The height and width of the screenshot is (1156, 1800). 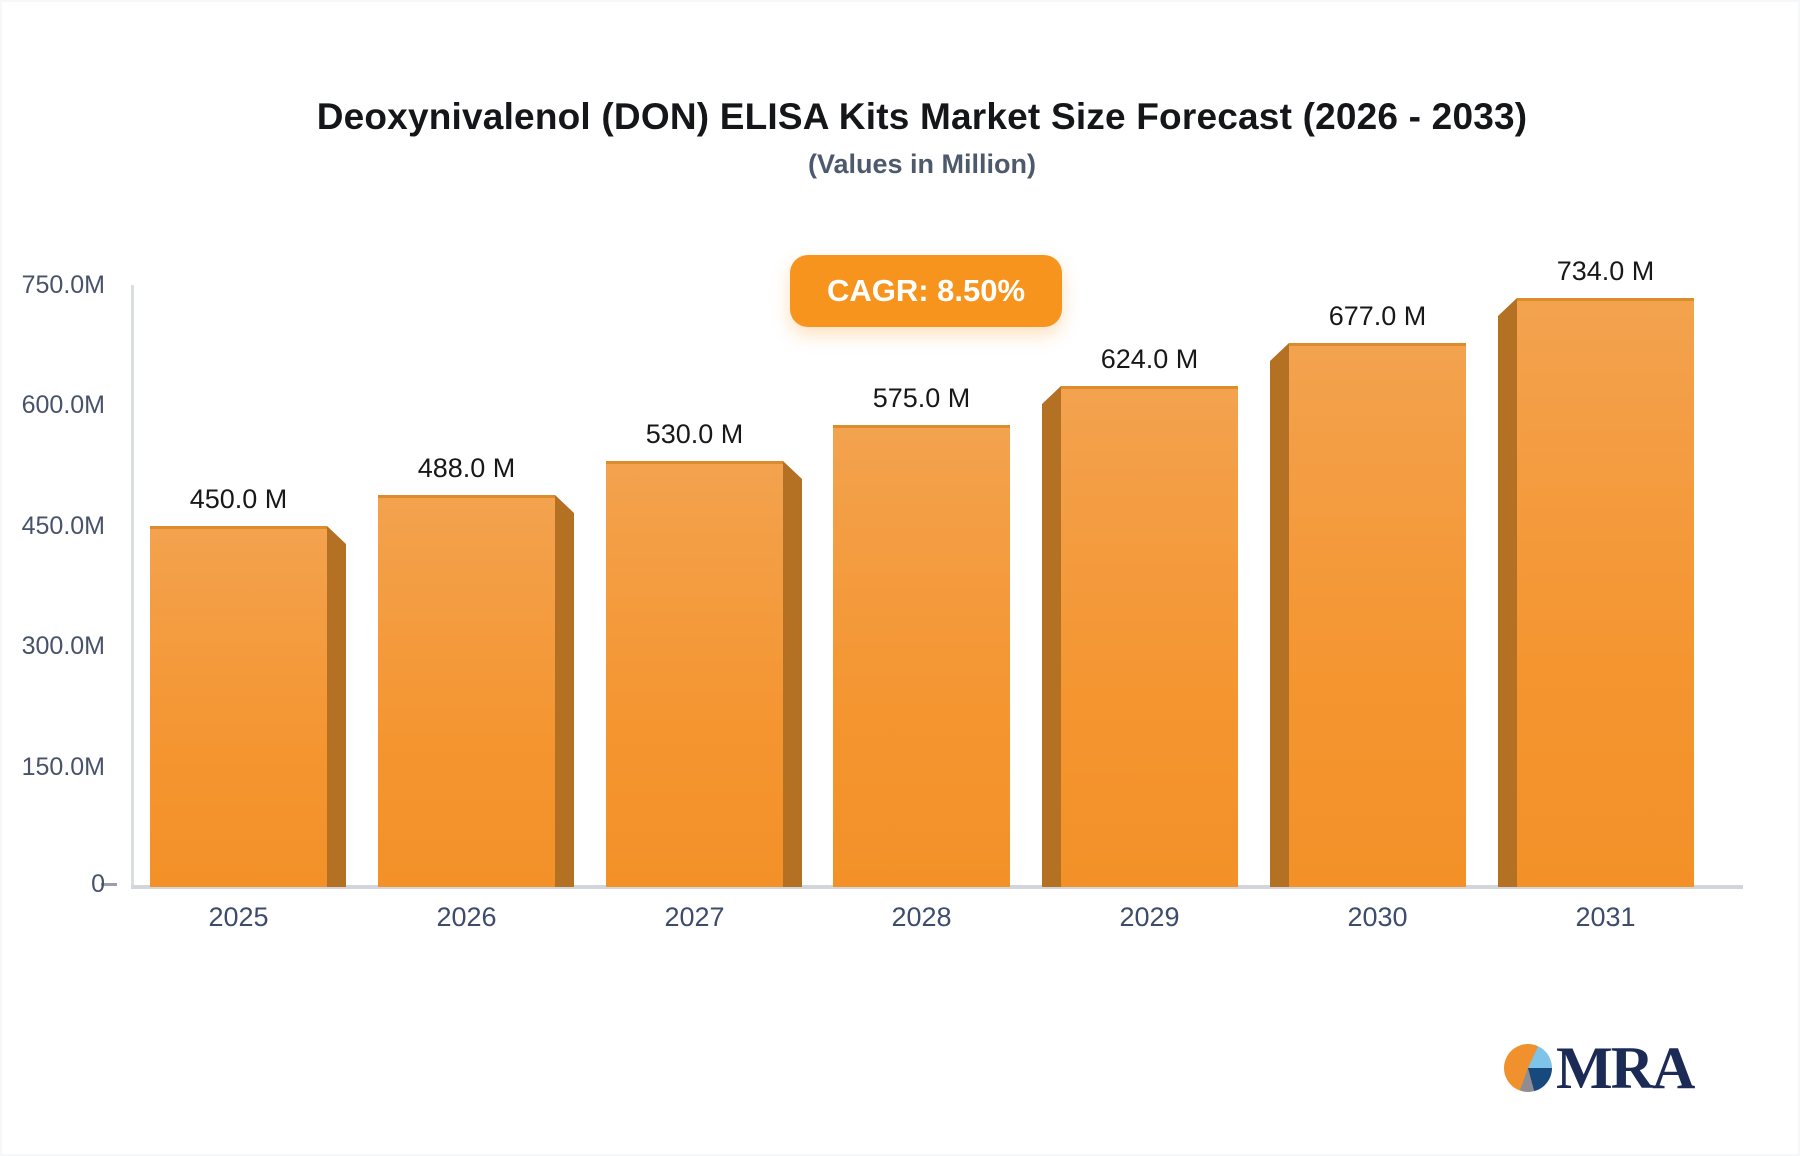 I want to click on bar-2026, so click(x=466, y=691).